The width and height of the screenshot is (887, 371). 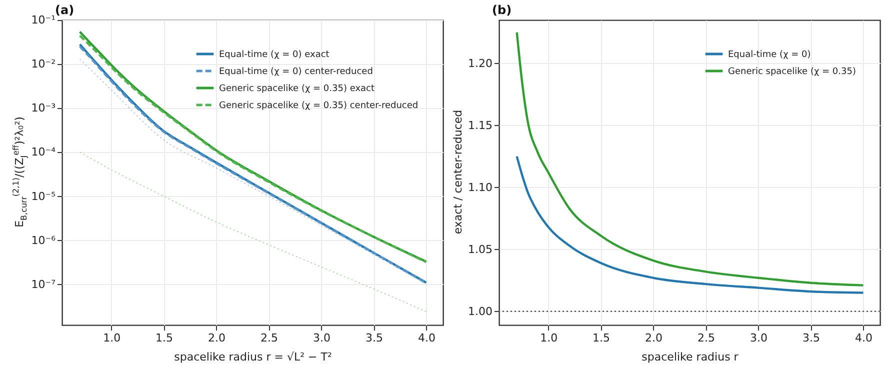 What do you see at coordinates (43, 284) in the screenshot?
I see `y-tick-label: 10⁻⁷` at bounding box center [43, 284].